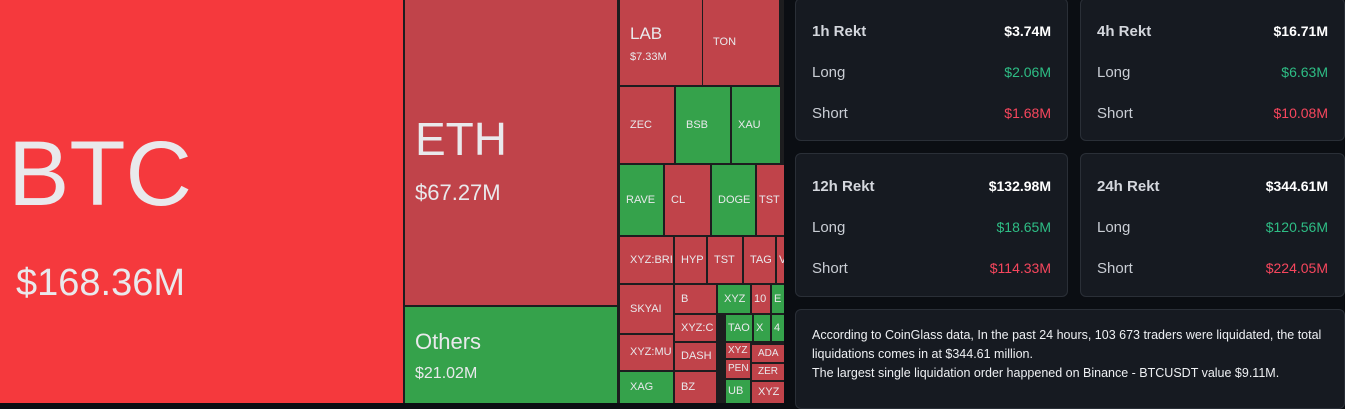  What do you see at coordinates (641, 124) in the screenshot?
I see `cell-label: ZEC` at bounding box center [641, 124].